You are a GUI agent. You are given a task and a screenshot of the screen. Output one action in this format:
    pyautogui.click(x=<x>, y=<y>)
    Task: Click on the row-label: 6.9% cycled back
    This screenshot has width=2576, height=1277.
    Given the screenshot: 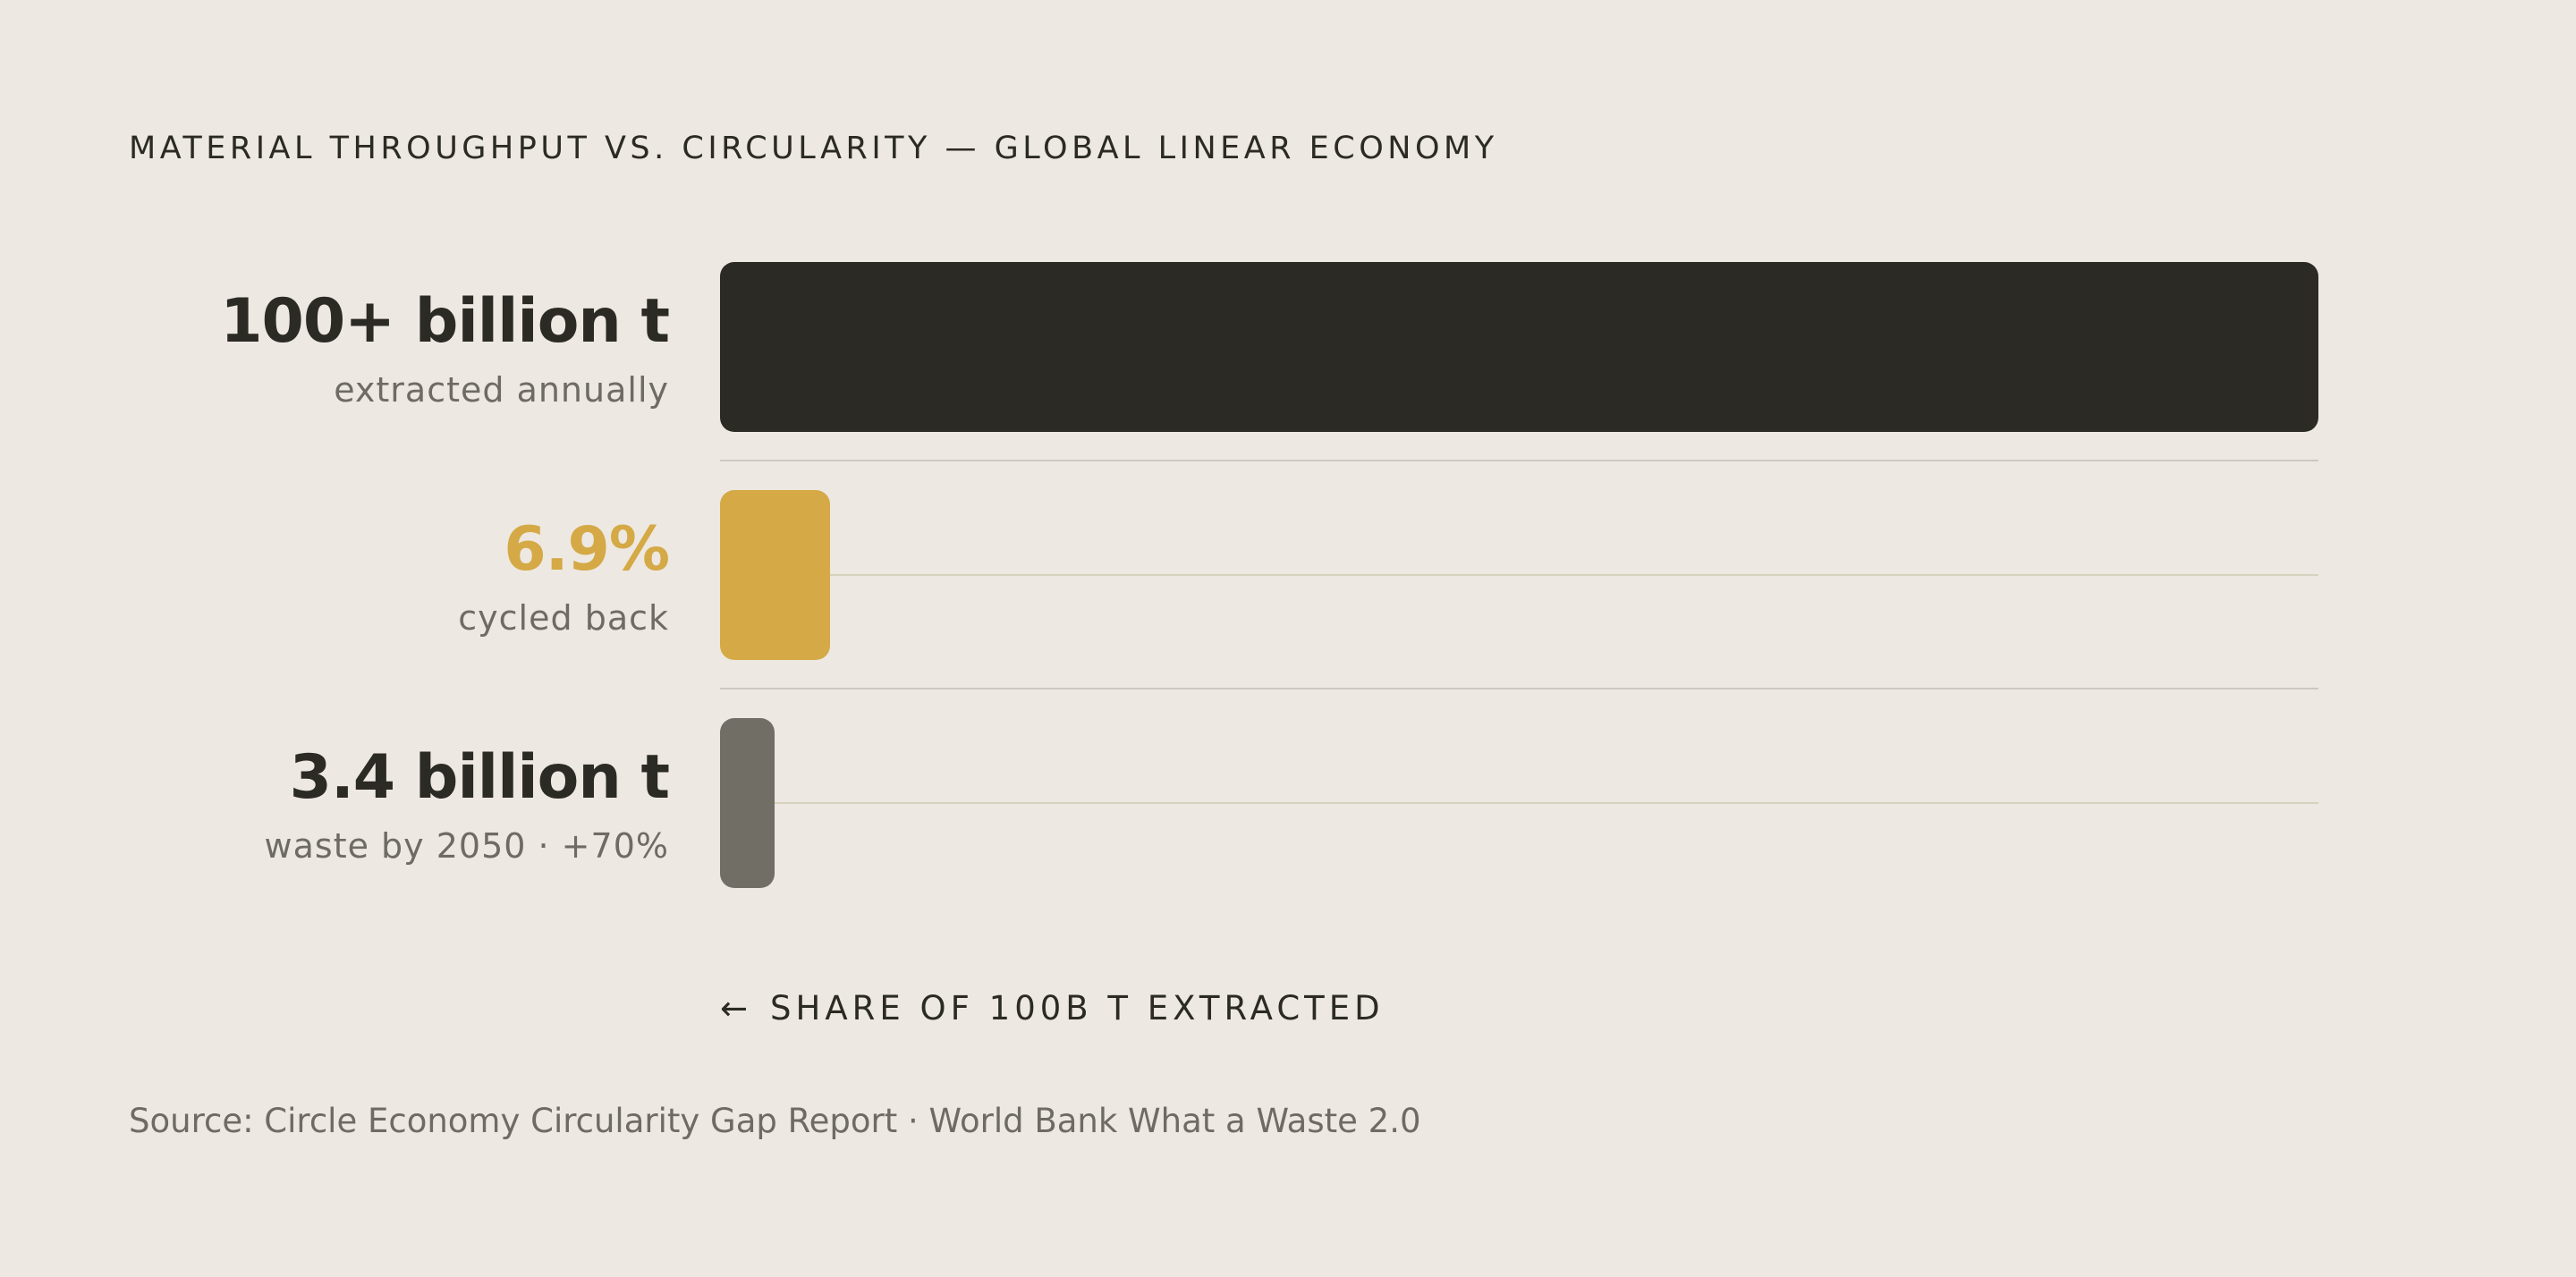 What is the action you would take?
    pyautogui.click(x=564, y=576)
    